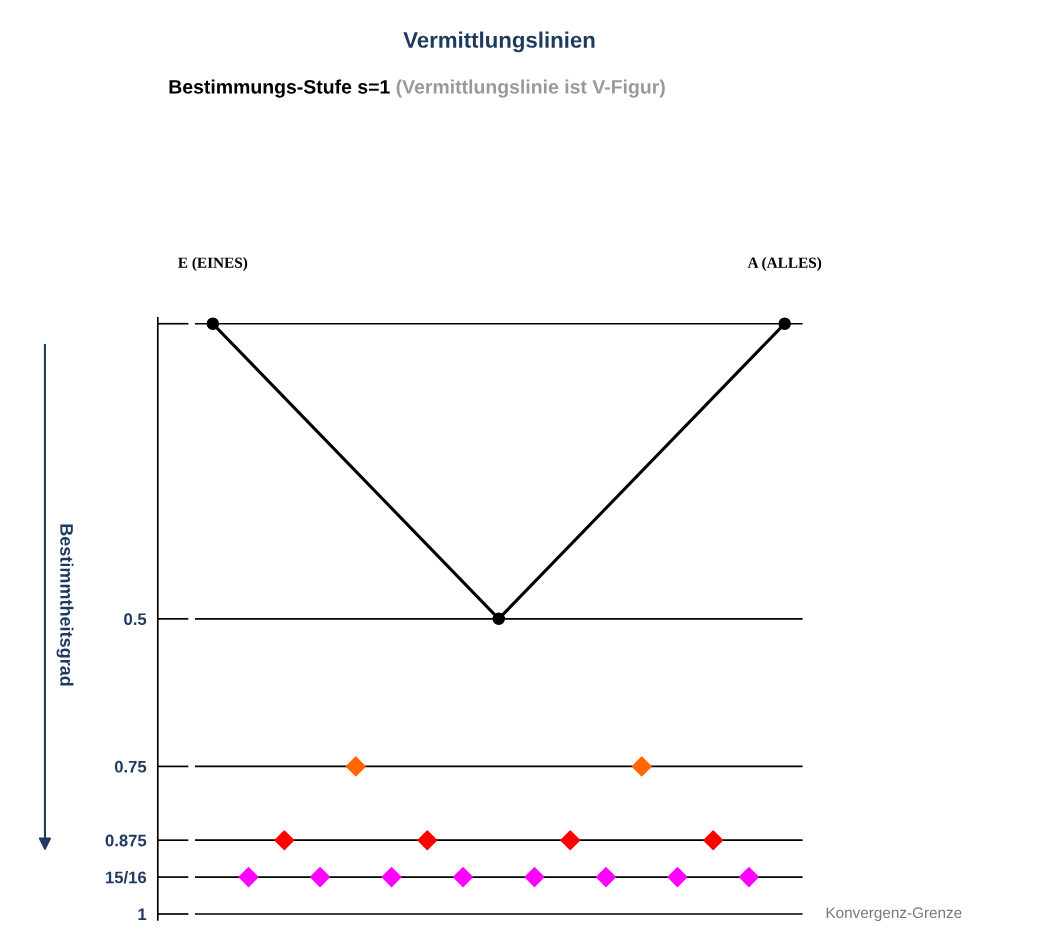 The height and width of the screenshot is (932, 1045). What do you see at coordinates (142, 914) in the screenshot?
I see `y-tick-label: 1` at bounding box center [142, 914].